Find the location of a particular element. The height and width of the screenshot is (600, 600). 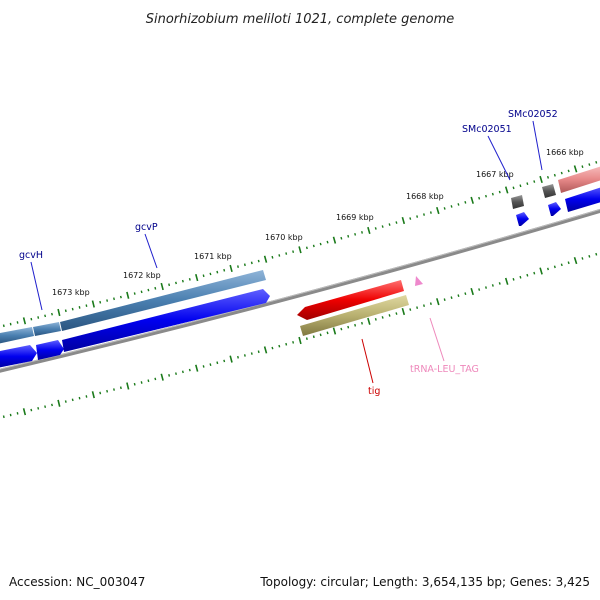

gene-label-gcvh: gcvH is located at coordinates (31, 255).